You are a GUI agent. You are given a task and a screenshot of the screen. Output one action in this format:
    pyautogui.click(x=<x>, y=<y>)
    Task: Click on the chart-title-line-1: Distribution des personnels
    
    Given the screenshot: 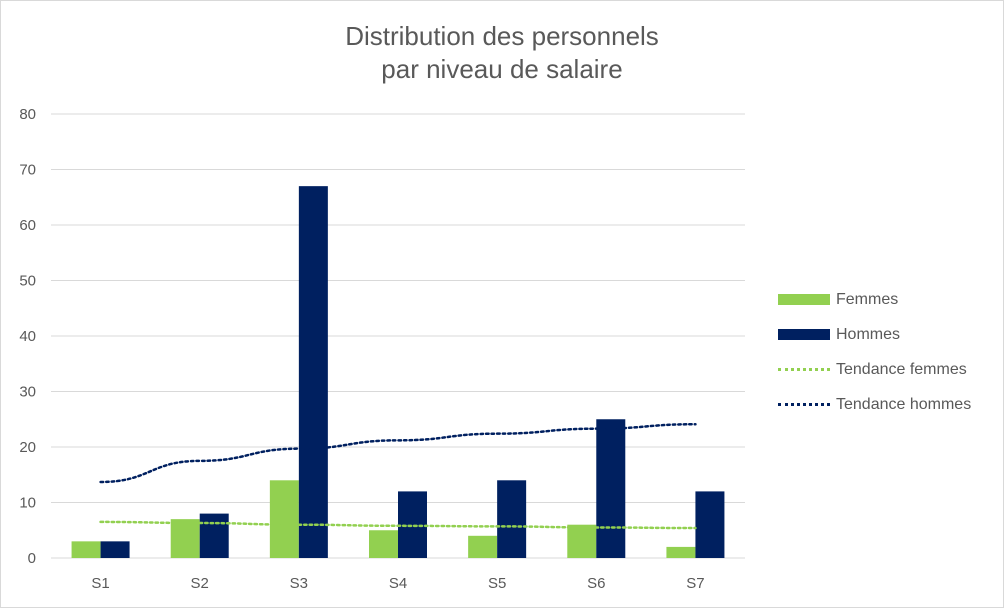 What is the action you would take?
    pyautogui.click(x=502, y=36)
    